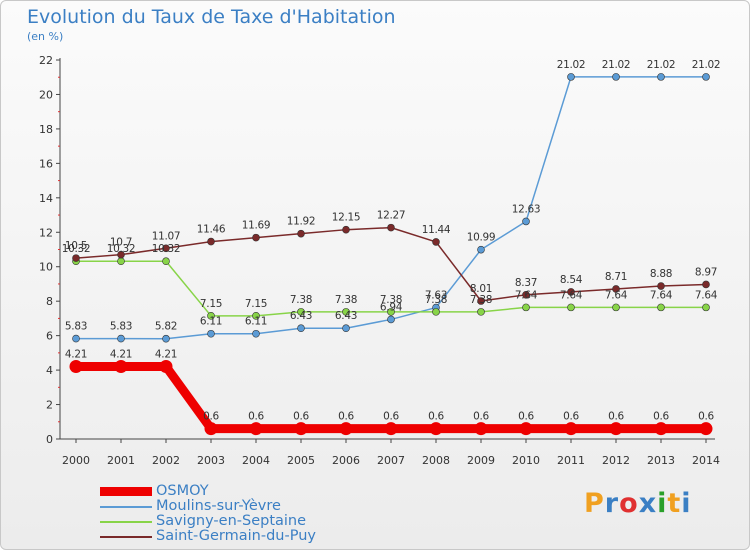  Describe the element at coordinates (49, 370) in the screenshot. I see `y-tick-label-4: 4` at that location.